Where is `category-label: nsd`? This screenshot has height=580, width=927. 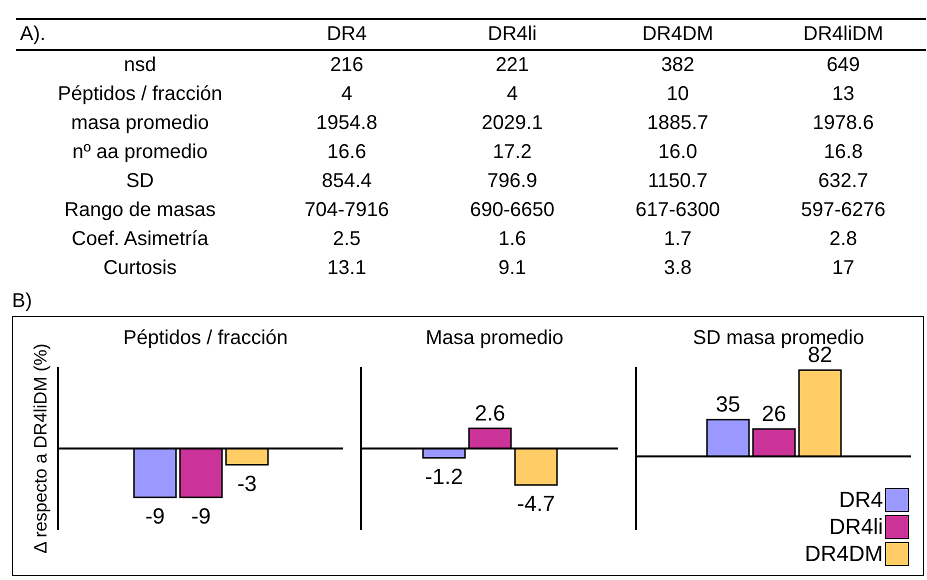
category-label: nsd is located at coordinates (140, 65).